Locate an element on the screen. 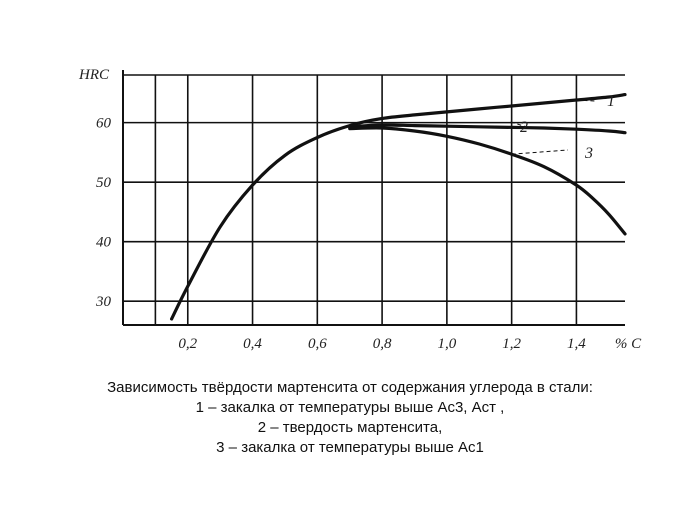  caption-curve-2: 2 – твердость мартенсита, is located at coordinates (350, 427).